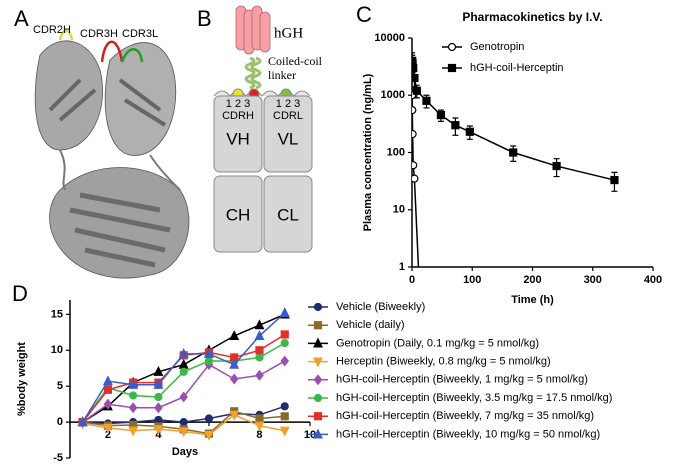  I want to click on legend-label: Genotropin, so click(497, 47).